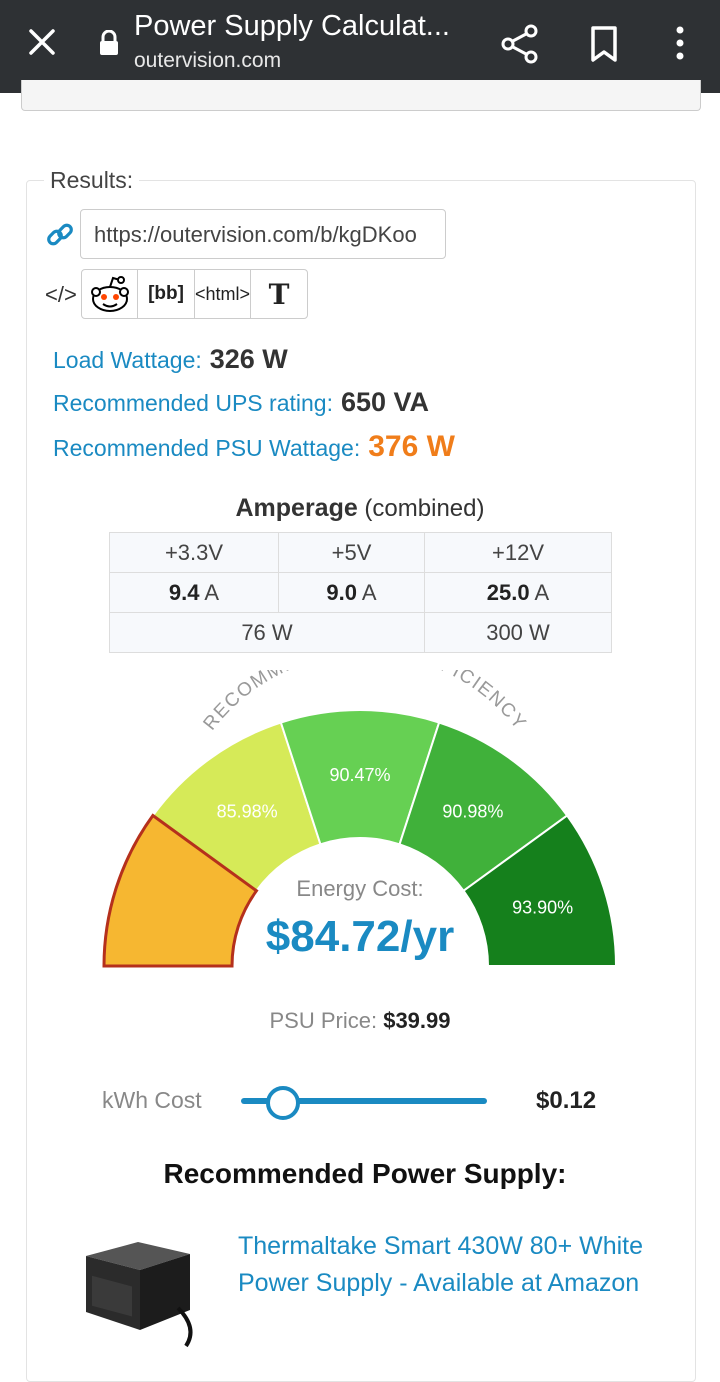  Describe the element at coordinates (604, 44) in the screenshot. I see `bookmark-icon` at that location.